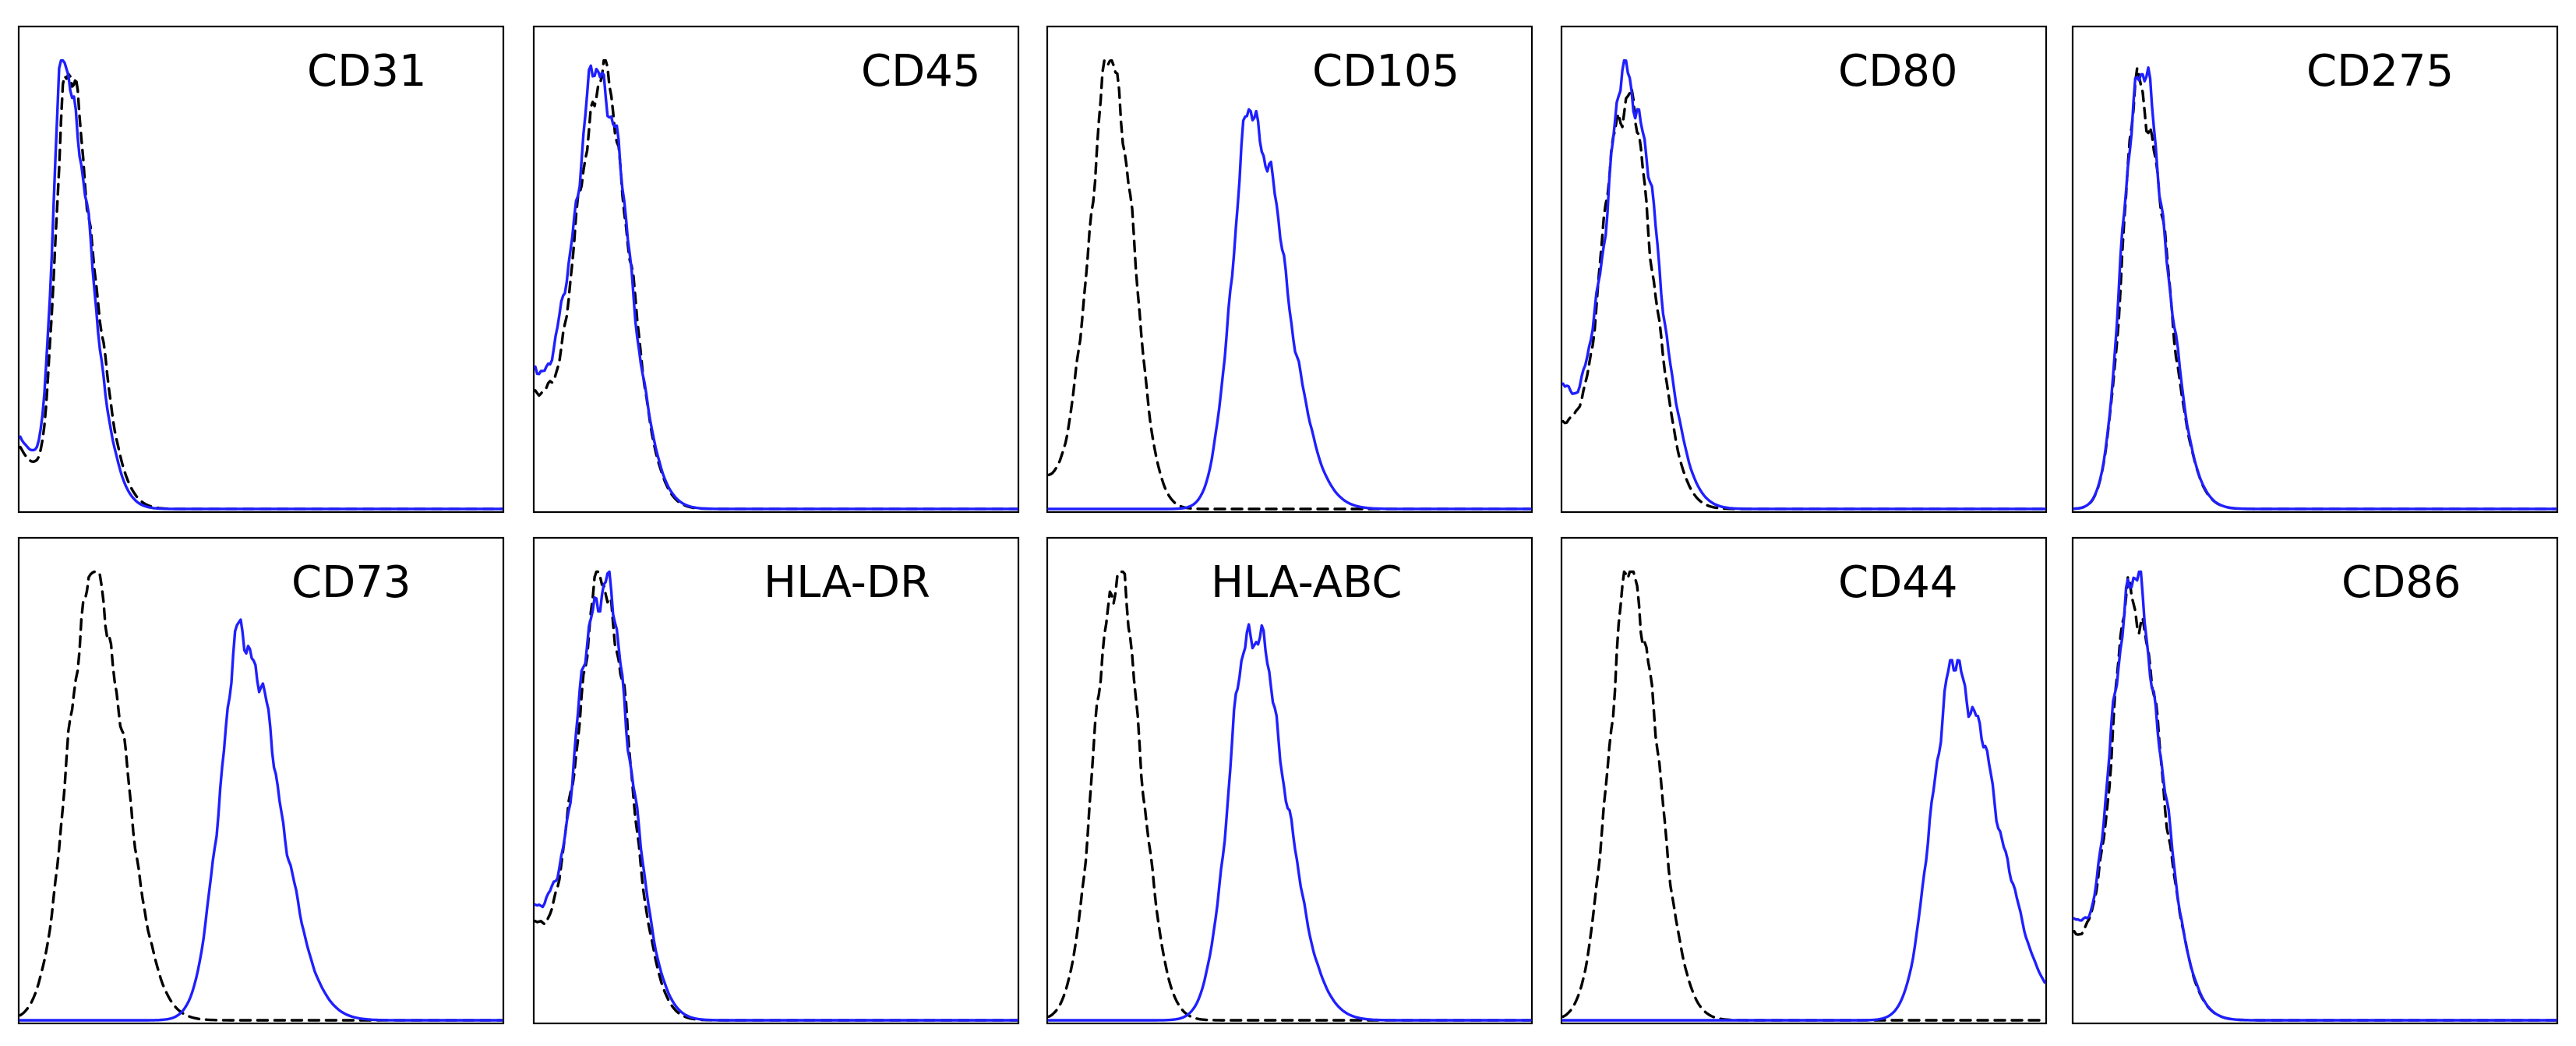 The height and width of the screenshot is (1046, 2576). Describe the element at coordinates (920, 71) in the screenshot. I see `panel-label-cd45: CD45` at that location.